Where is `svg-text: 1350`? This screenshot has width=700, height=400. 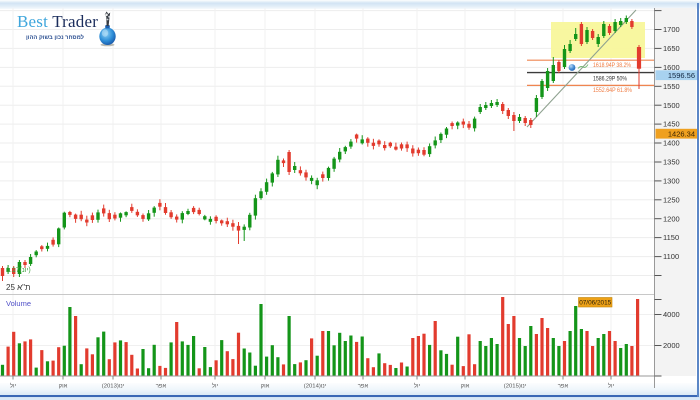
svg-text: 1350 is located at coordinates (671, 162).